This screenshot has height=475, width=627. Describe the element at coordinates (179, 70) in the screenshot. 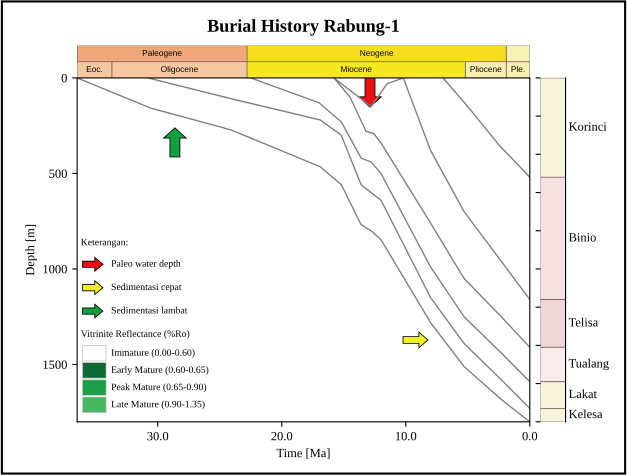

I see `series-label: Oligocene` at that location.